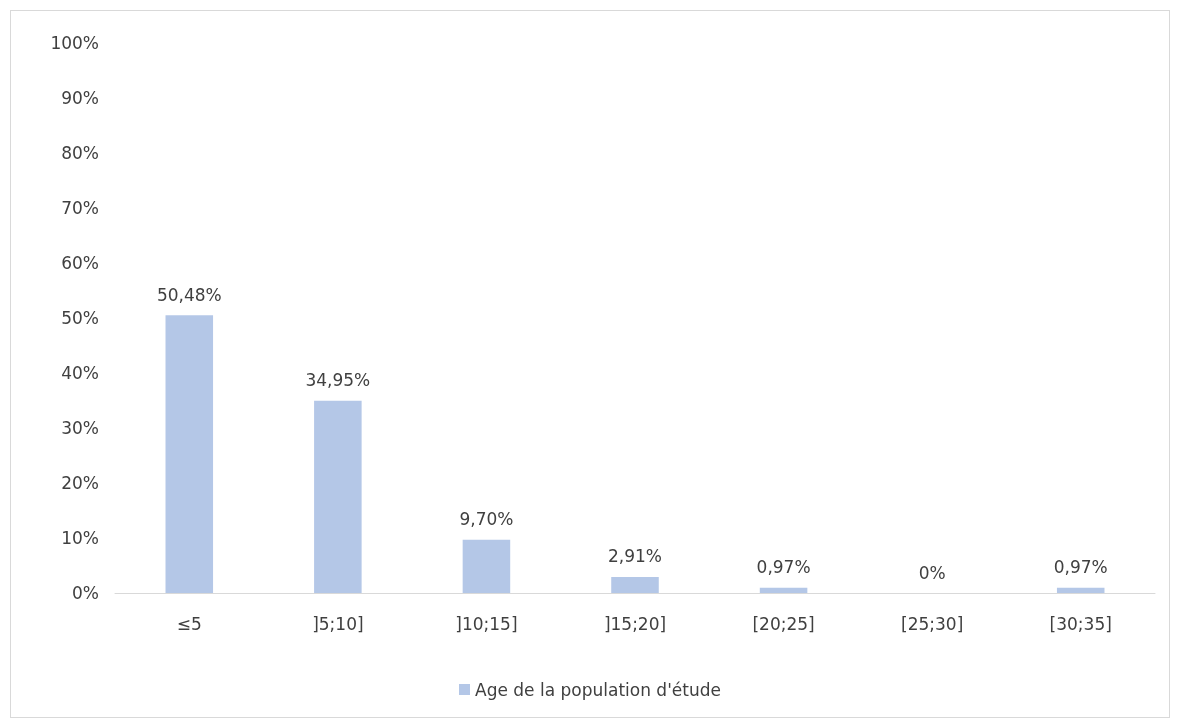 Image resolution: width=1182 pixels, height=728 pixels. What do you see at coordinates (338, 380) in the screenshot?
I see `data-label: 34,95%` at bounding box center [338, 380].